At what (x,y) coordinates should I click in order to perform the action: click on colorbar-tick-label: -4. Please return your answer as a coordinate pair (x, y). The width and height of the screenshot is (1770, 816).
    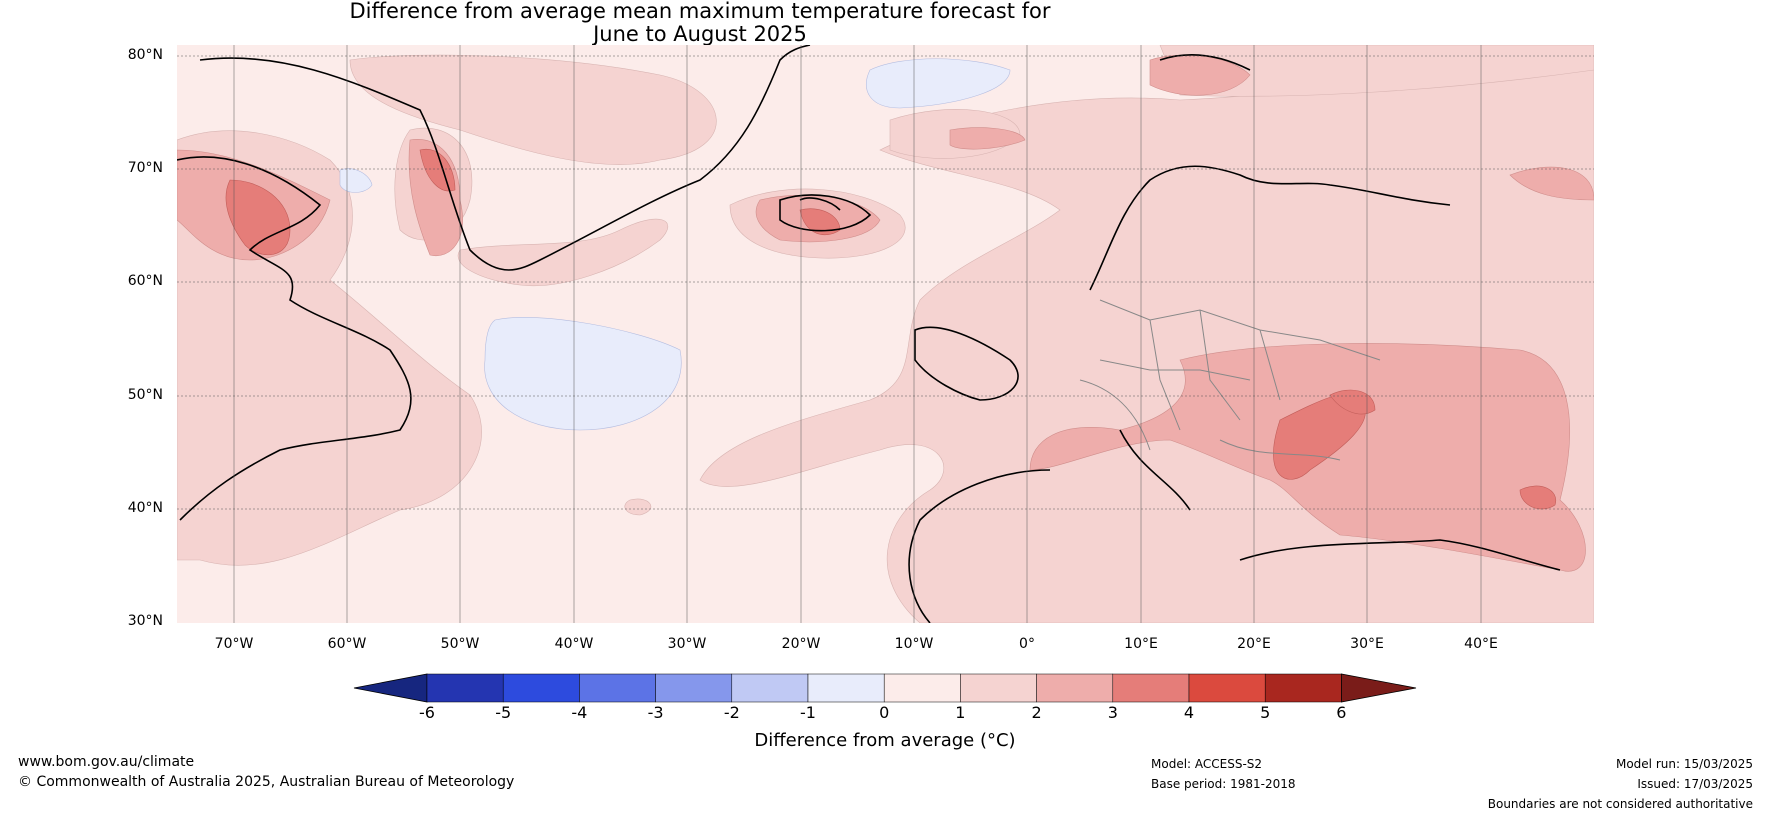
    Looking at the image, I should click on (579, 712).